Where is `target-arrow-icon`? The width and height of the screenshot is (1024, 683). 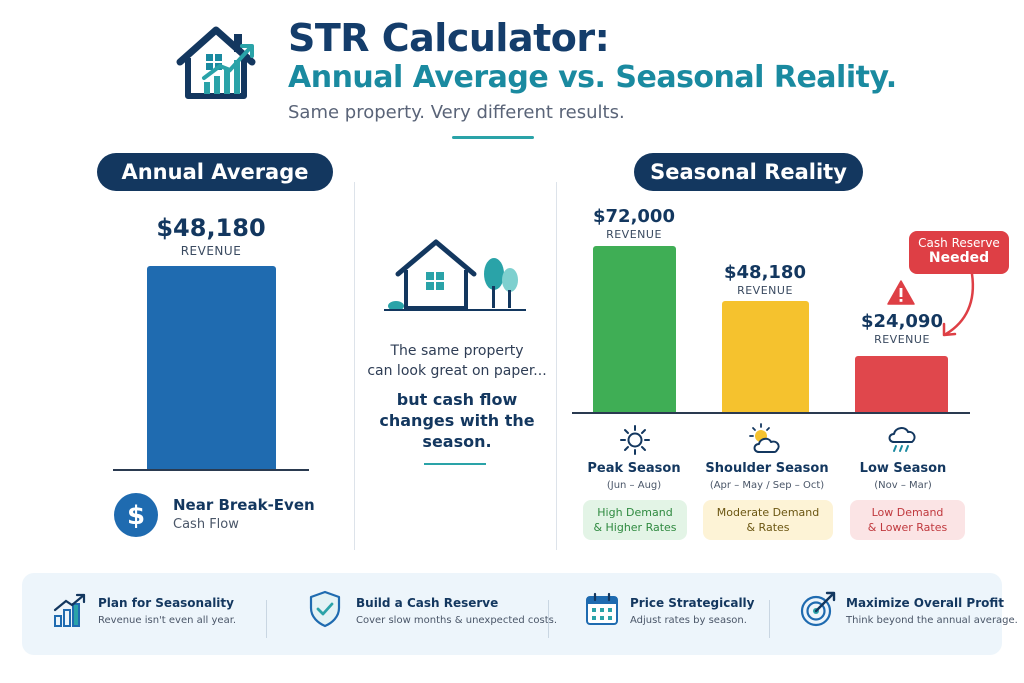 target-arrow-icon is located at coordinates (818, 609).